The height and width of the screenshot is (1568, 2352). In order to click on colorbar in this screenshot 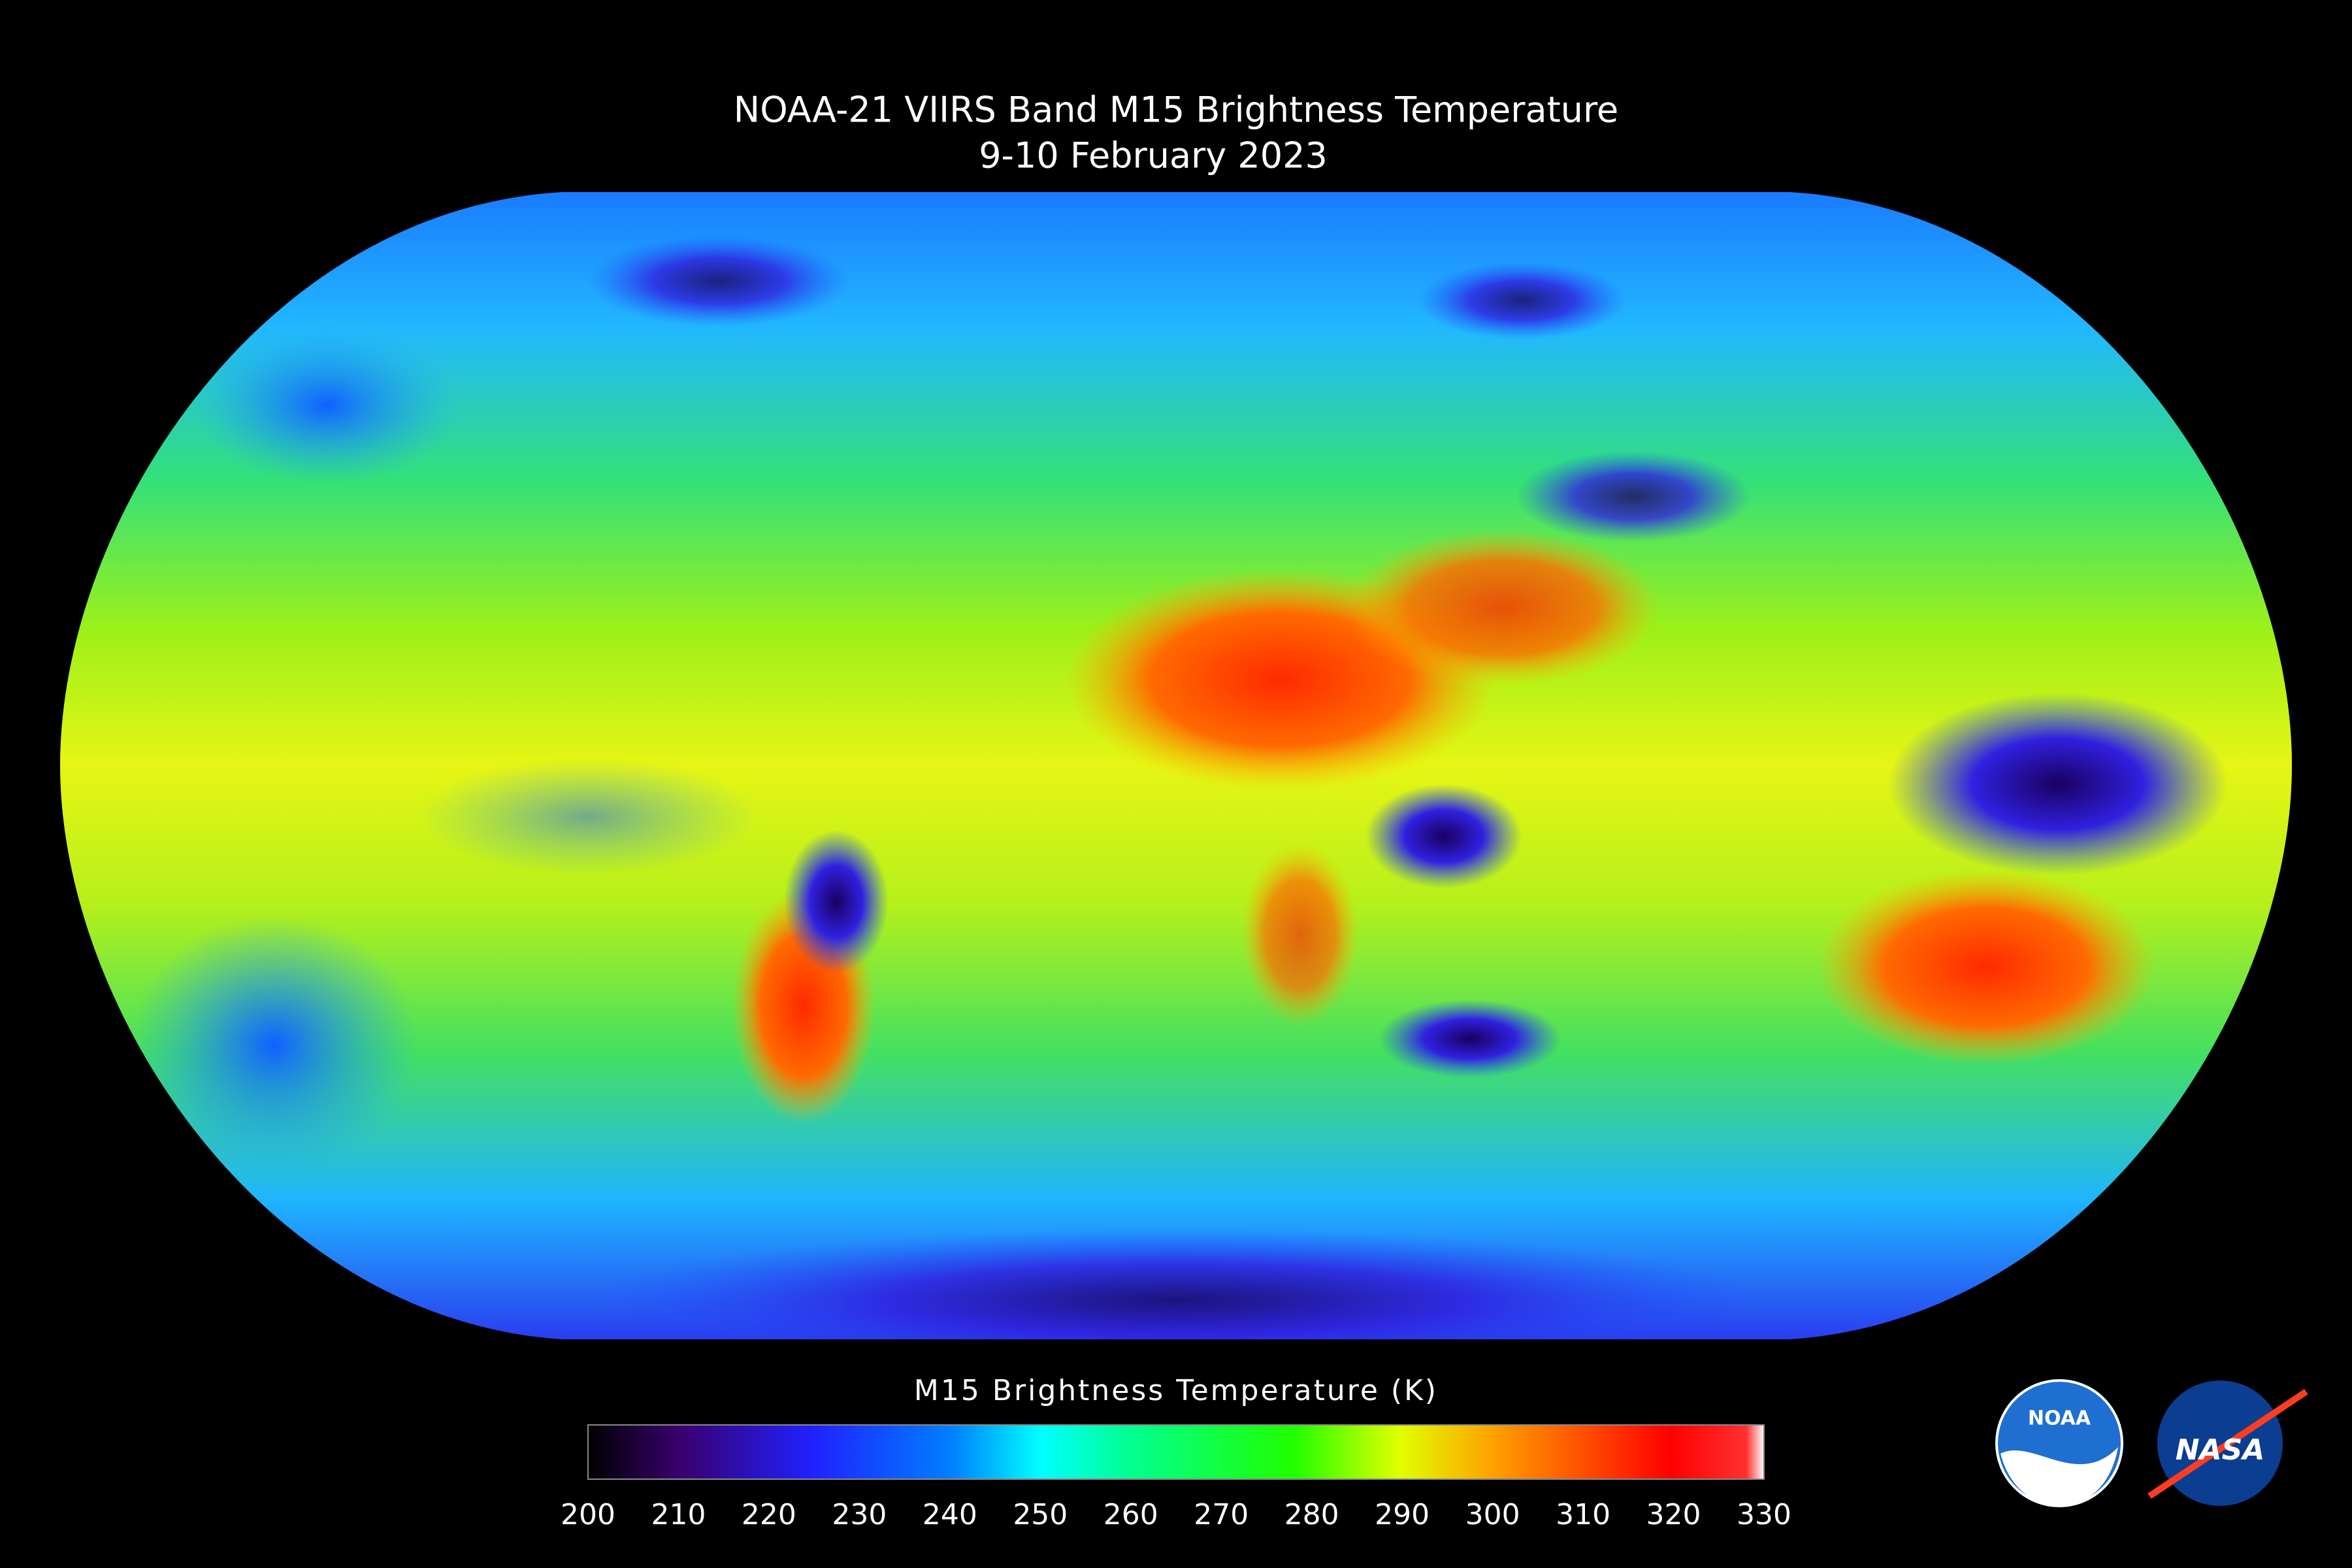, I will do `click(1176, 1452)`.